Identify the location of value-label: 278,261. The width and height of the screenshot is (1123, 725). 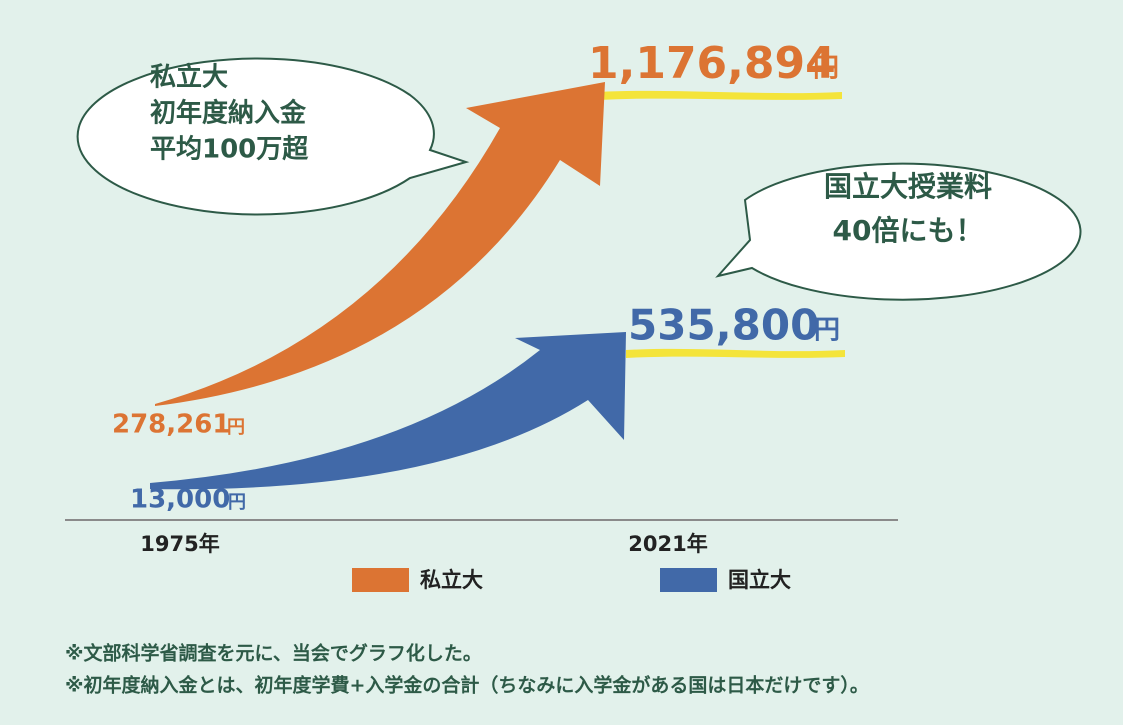
(171, 425).